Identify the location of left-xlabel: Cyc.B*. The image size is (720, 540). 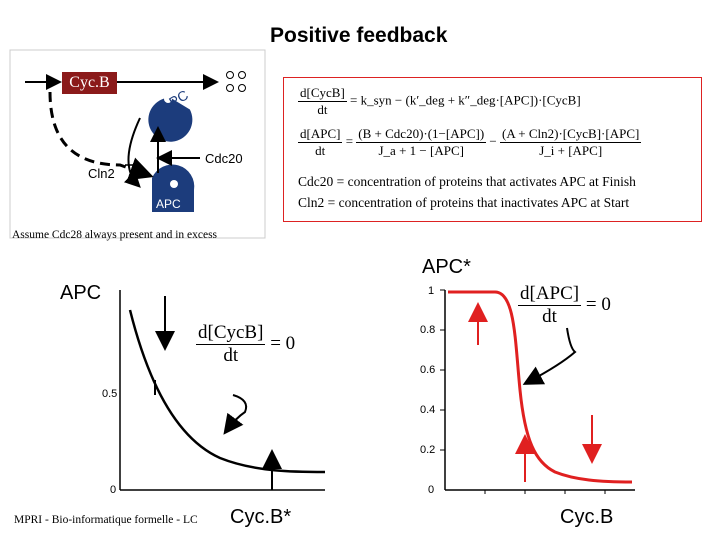
(261, 517).